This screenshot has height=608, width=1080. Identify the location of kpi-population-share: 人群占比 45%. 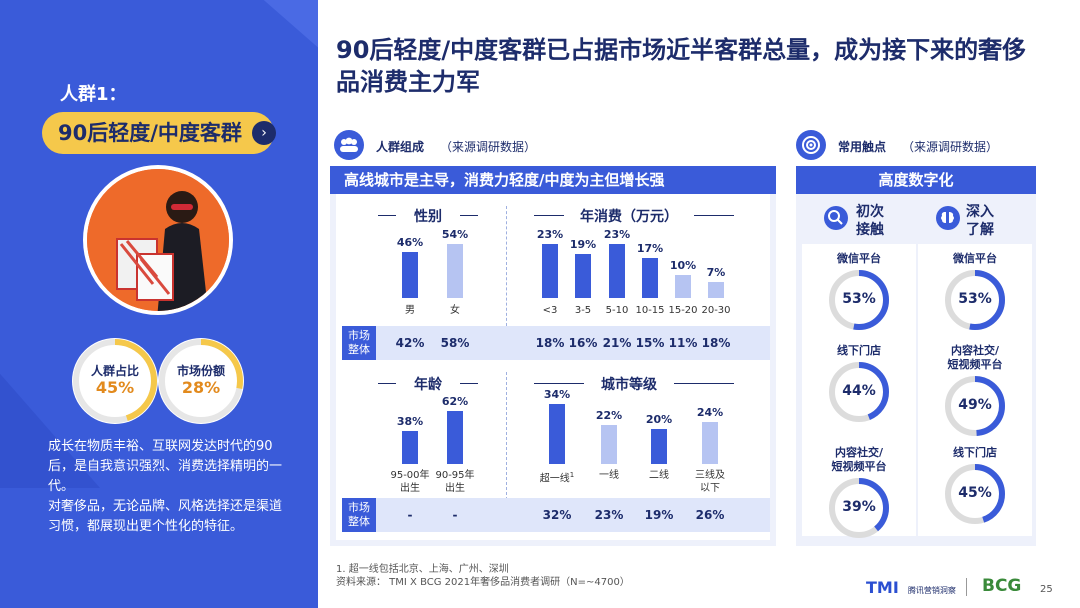
(115, 381).